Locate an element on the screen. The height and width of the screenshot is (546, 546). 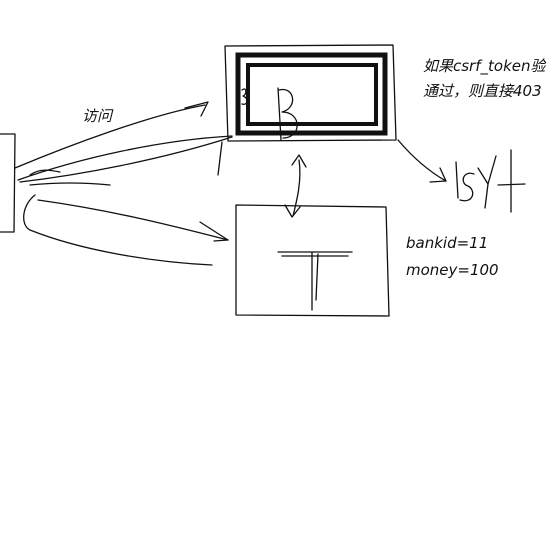
server-t-box is located at coordinates (312, 260).